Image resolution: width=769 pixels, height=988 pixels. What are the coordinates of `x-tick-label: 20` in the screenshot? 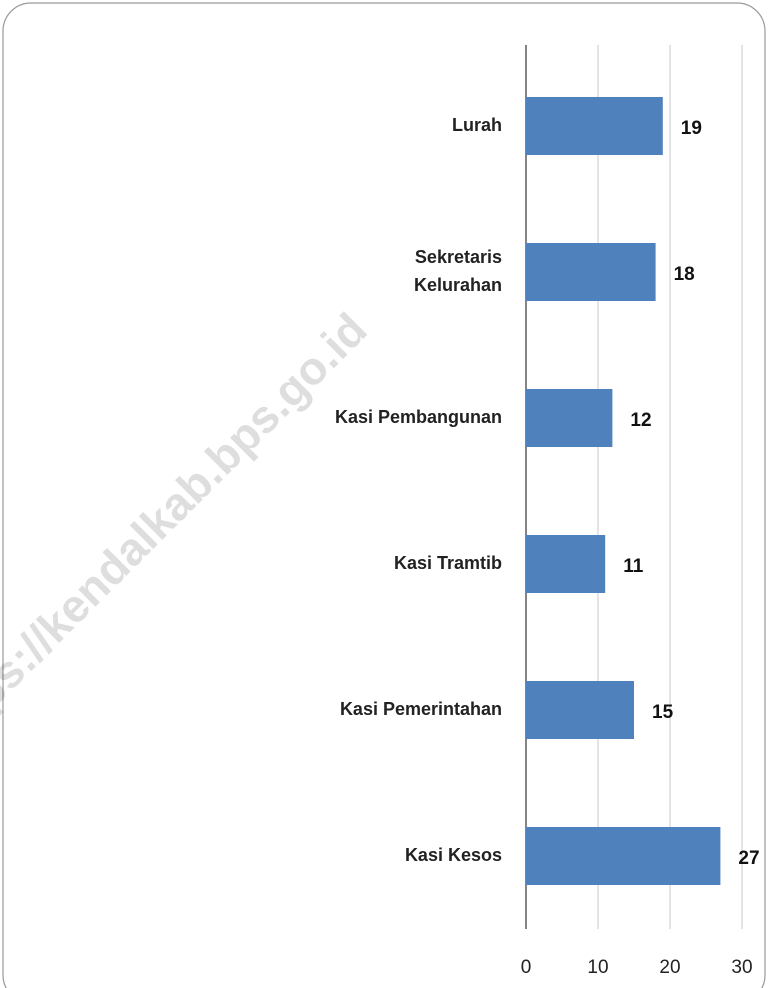 It's located at (669, 967).